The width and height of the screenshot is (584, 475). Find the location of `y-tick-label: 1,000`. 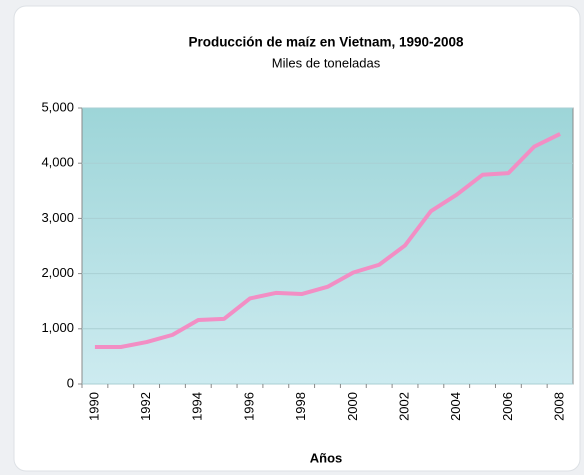

y-tick-label: 1,000 is located at coordinates (57, 327).